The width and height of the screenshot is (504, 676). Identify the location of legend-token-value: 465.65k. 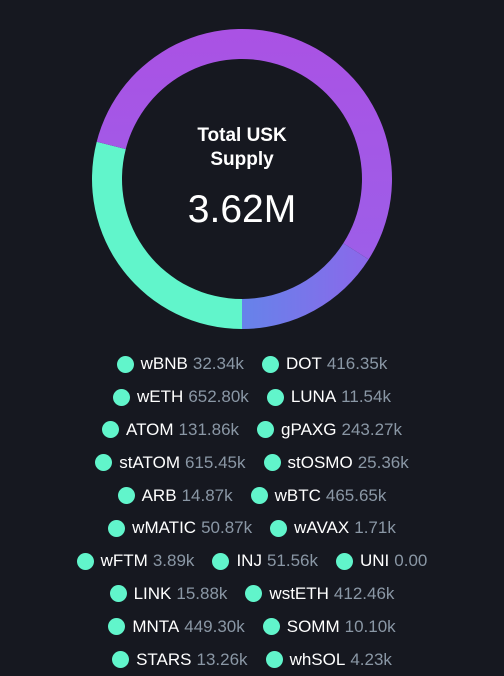
(356, 495).